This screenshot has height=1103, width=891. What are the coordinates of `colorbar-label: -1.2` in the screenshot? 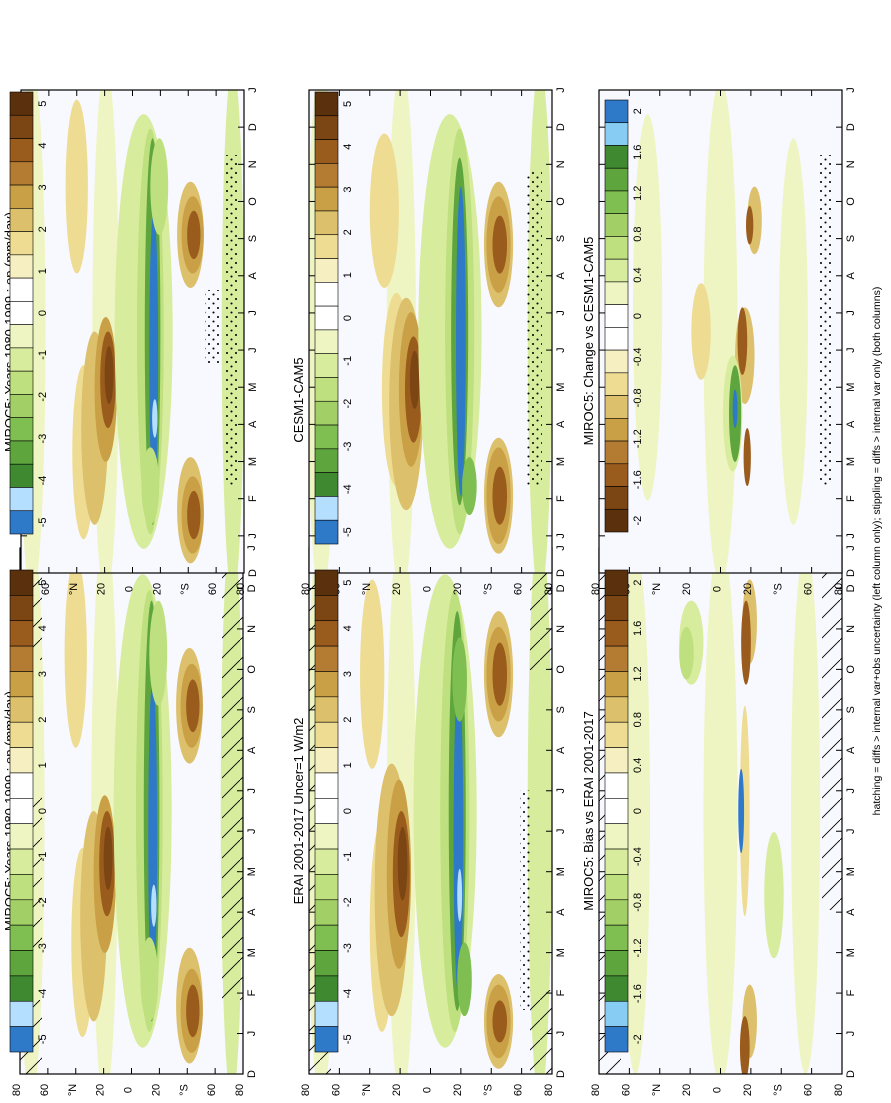 It's located at (638, 948).